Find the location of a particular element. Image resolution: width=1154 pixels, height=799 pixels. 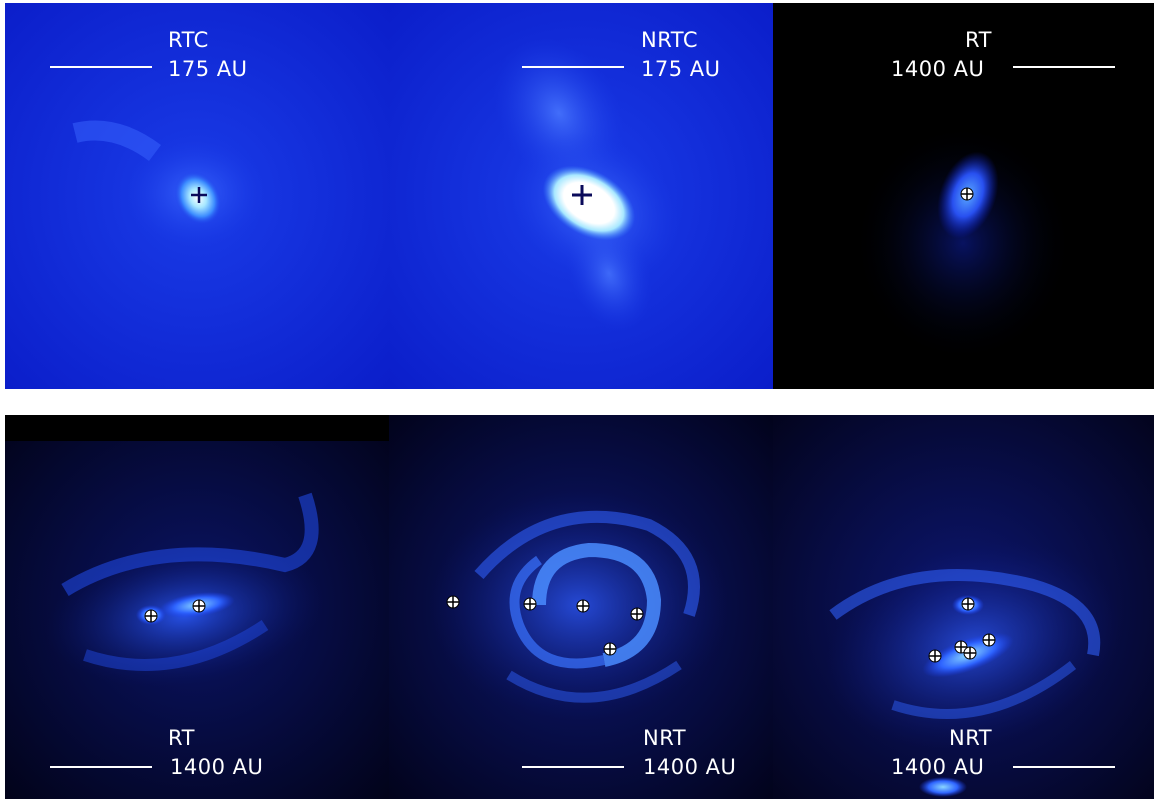

panel-rt-bottom-markers is located at coordinates (175, 611).